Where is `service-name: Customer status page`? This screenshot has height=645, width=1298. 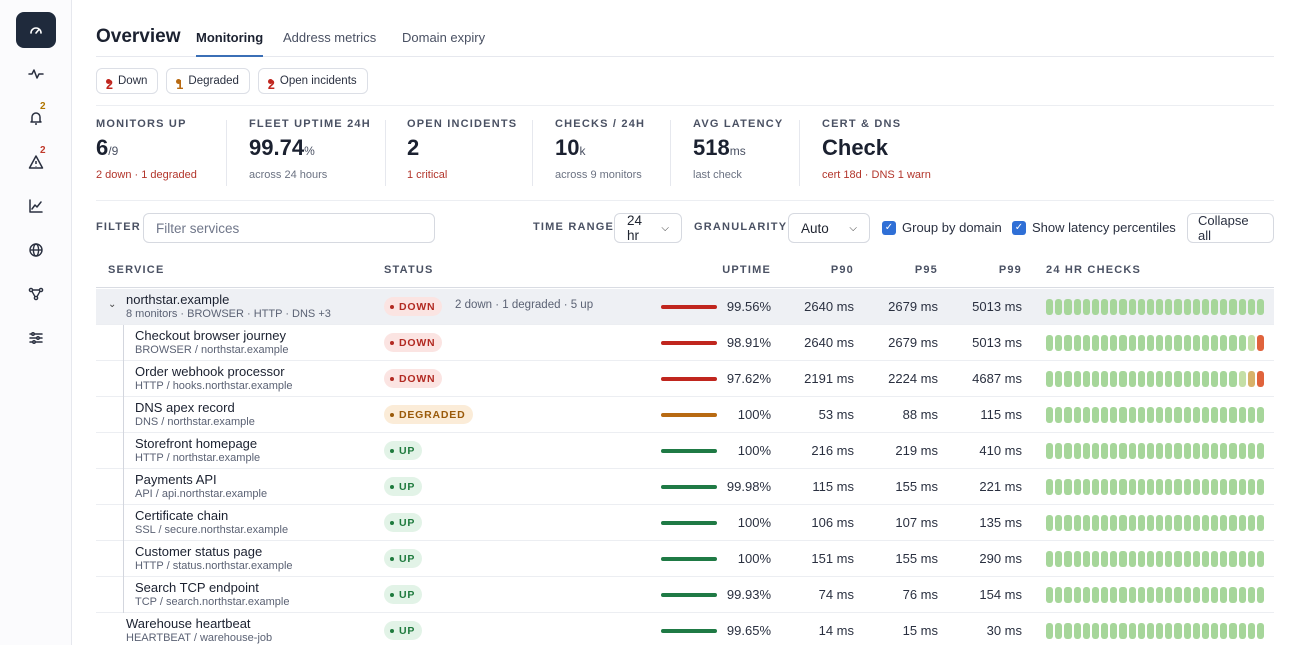 service-name: Customer status page is located at coordinates (199, 551).